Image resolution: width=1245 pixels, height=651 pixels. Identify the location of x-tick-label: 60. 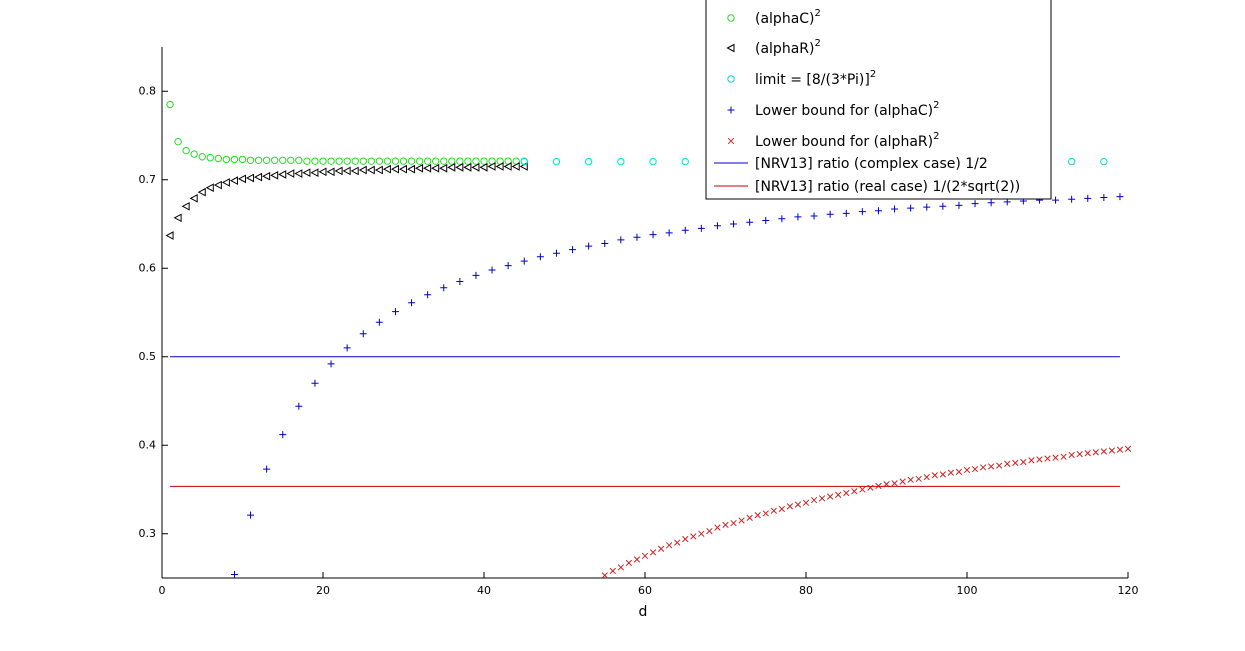
(645, 590).